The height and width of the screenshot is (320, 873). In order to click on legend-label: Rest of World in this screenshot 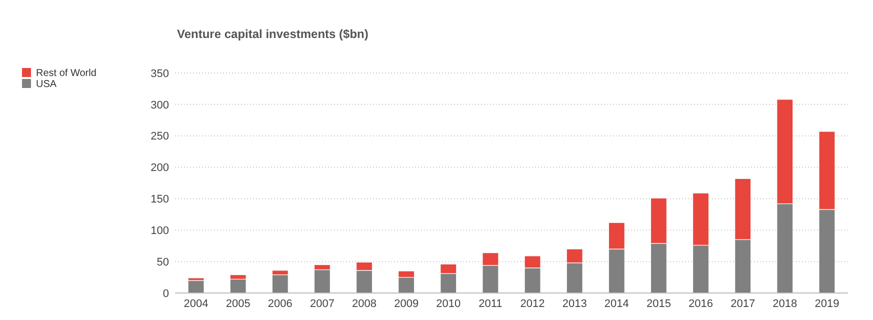, I will do `click(66, 73)`.